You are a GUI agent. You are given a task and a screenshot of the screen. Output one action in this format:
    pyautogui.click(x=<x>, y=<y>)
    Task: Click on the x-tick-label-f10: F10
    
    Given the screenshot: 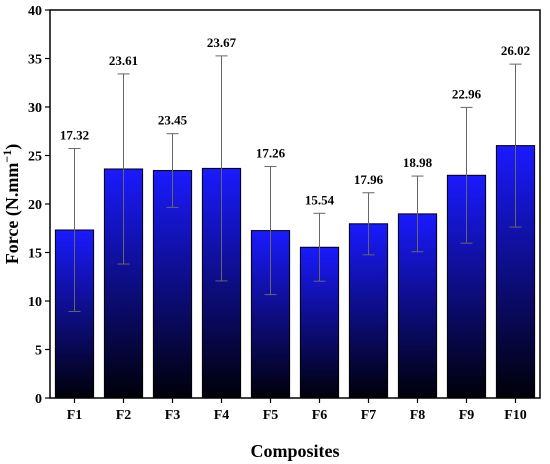 What is the action you would take?
    pyautogui.click(x=515, y=415)
    